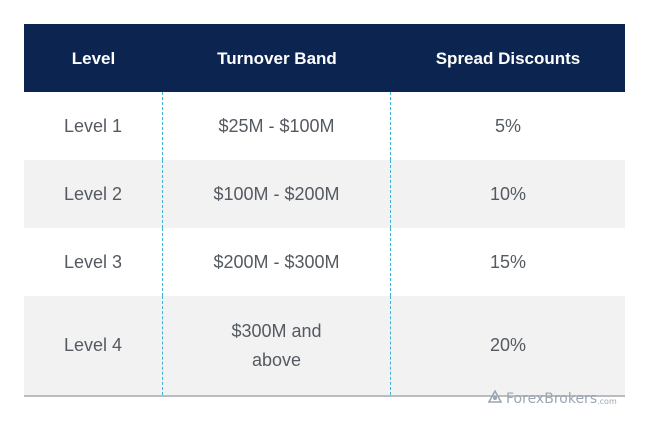 This screenshot has width=650, height=422. I want to click on spread-discount-cell: 15%, so click(508, 261).